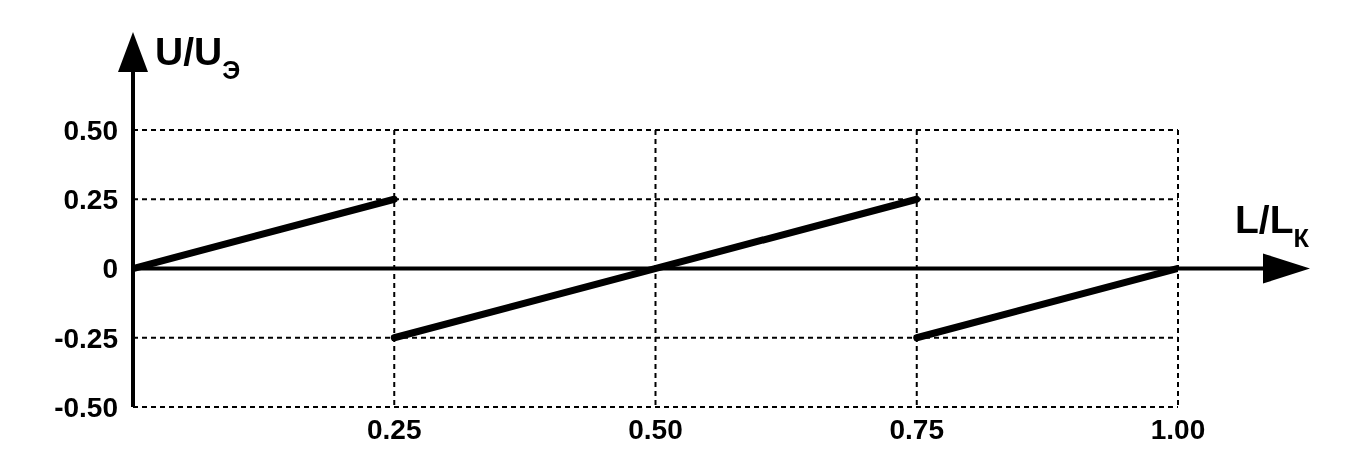 Image resolution: width=1364 pixels, height=457 pixels. What do you see at coordinates (1272, 225) in the screenshot?
I see `x-axis-title: L/L$_{К}$` at bounding box center [1272, 225].